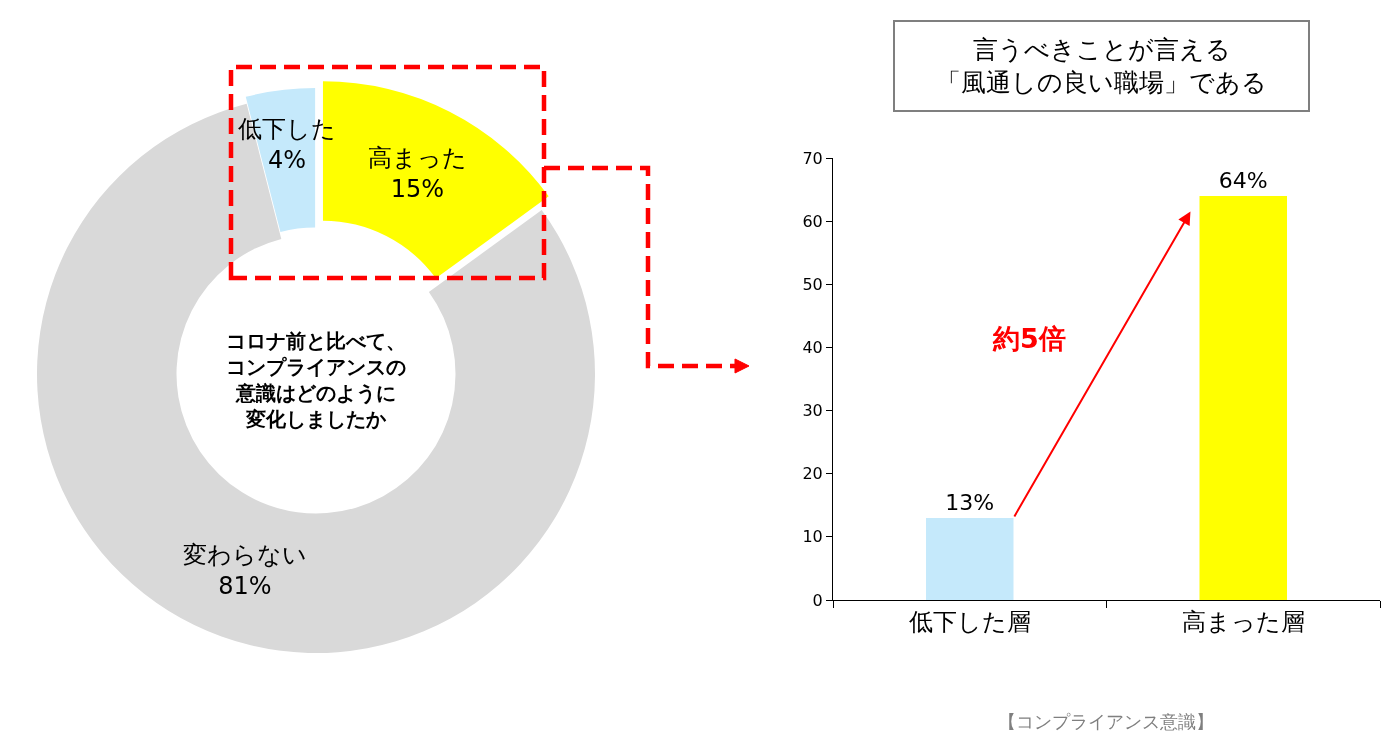 The image size is (1396, 742). What do you see at coordinates (812, 348) in the screenshot?
I see `y-tick-label: 40` at bounding box center [812, 348].